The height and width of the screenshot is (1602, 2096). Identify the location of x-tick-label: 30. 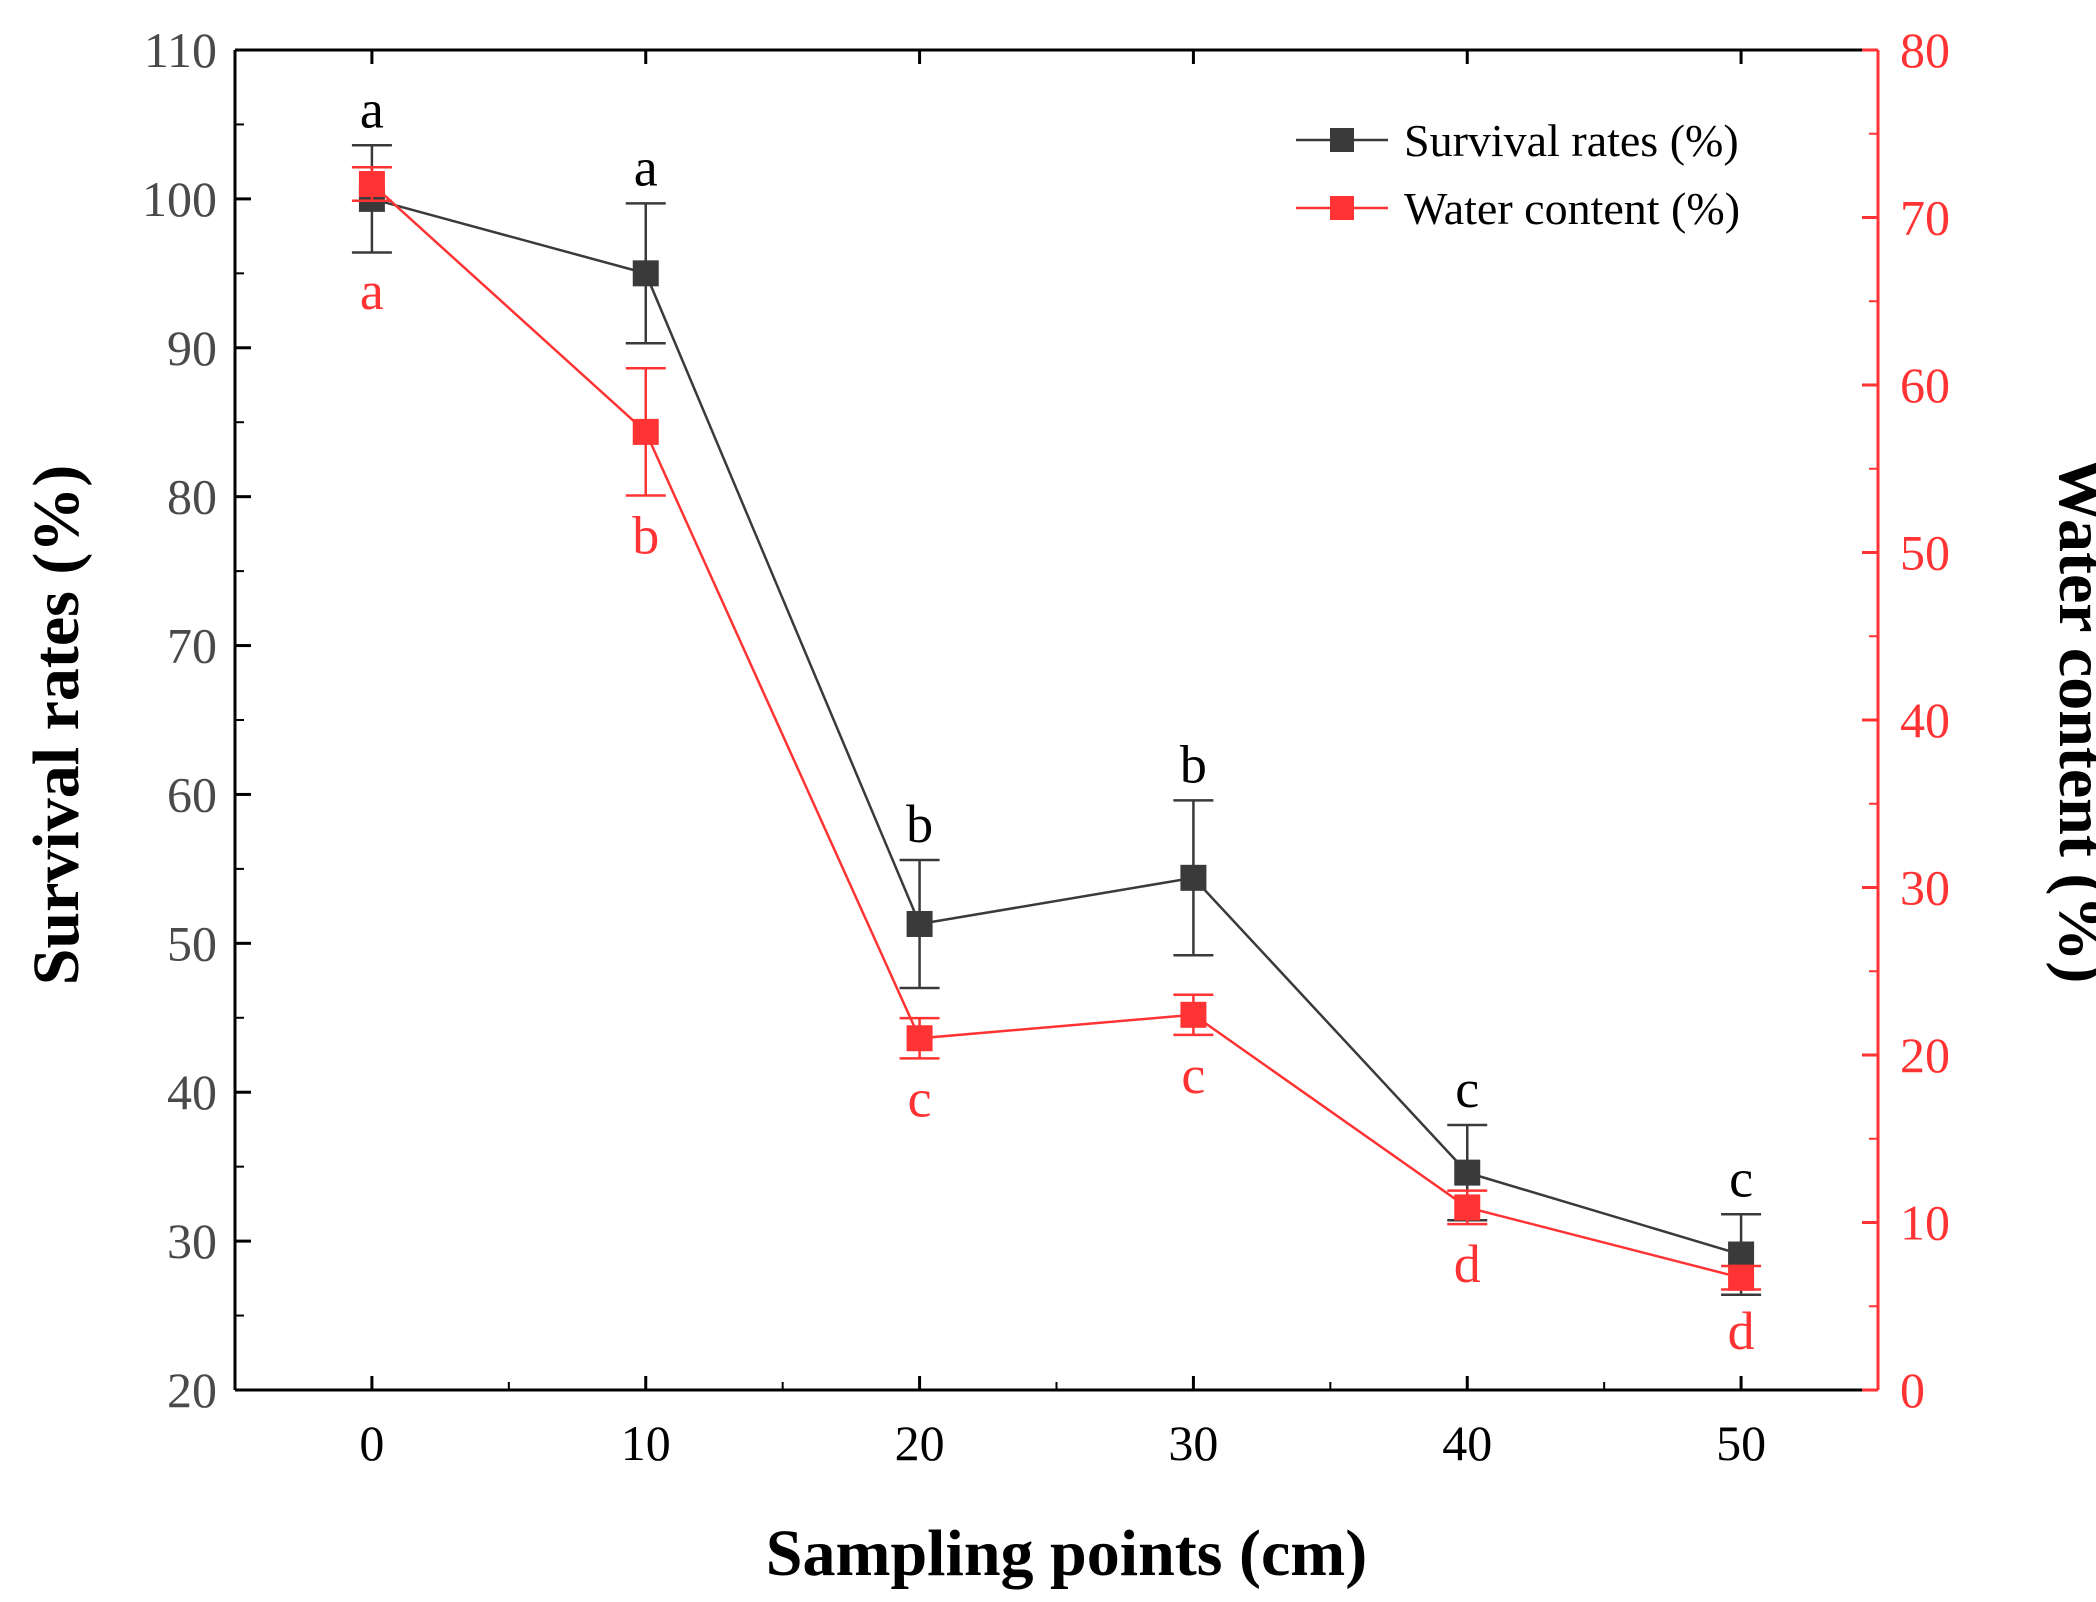
(1193, 1443).